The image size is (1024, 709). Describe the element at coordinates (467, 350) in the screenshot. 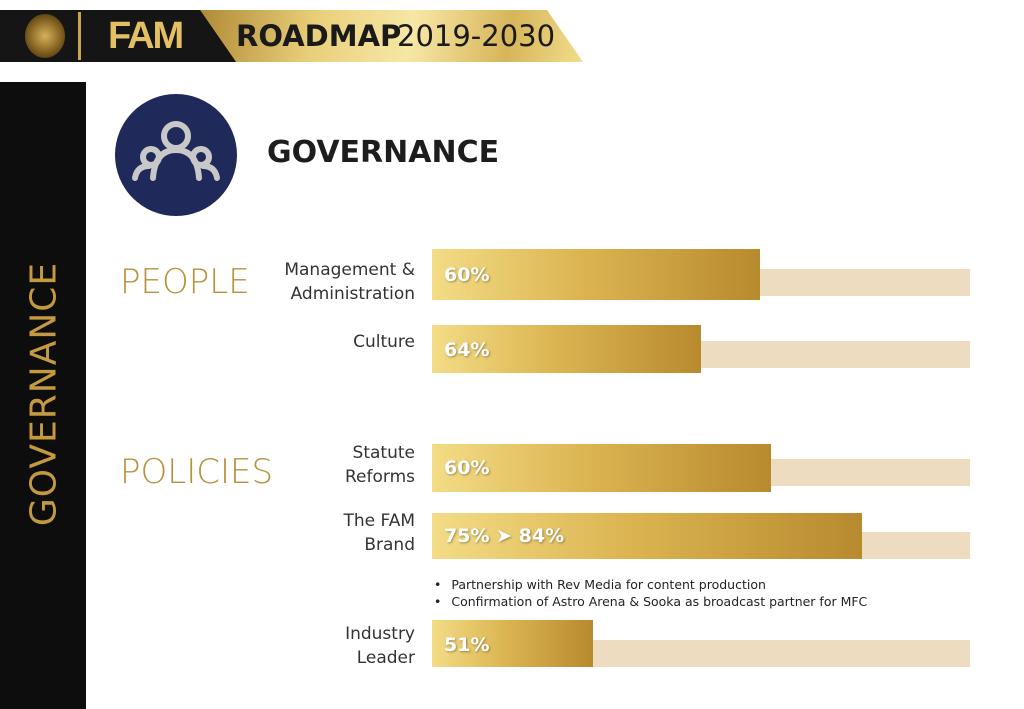

I see `bar-value-culture: 64%` at that location.